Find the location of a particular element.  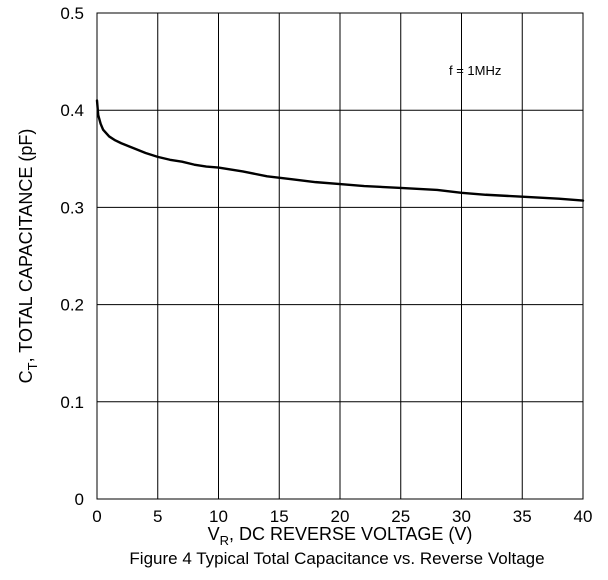

x-tick-label: 35 is located at coordinates (522, 516).